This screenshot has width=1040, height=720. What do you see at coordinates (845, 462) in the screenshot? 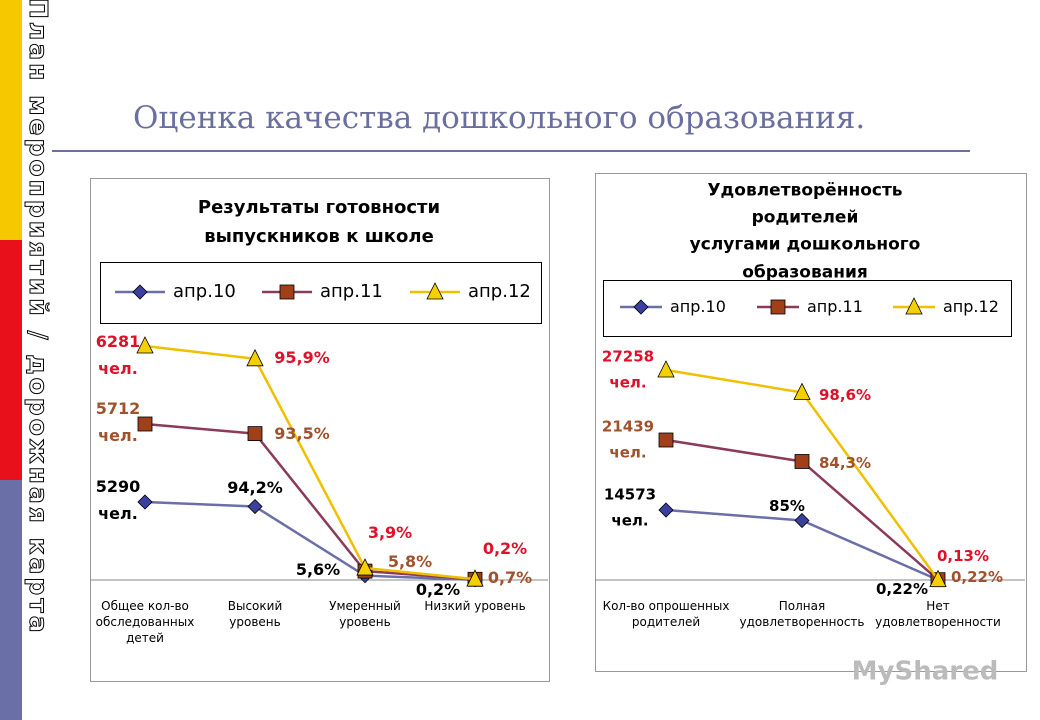
I see `data-label: 84,3%` at bounding box center [845, 462].